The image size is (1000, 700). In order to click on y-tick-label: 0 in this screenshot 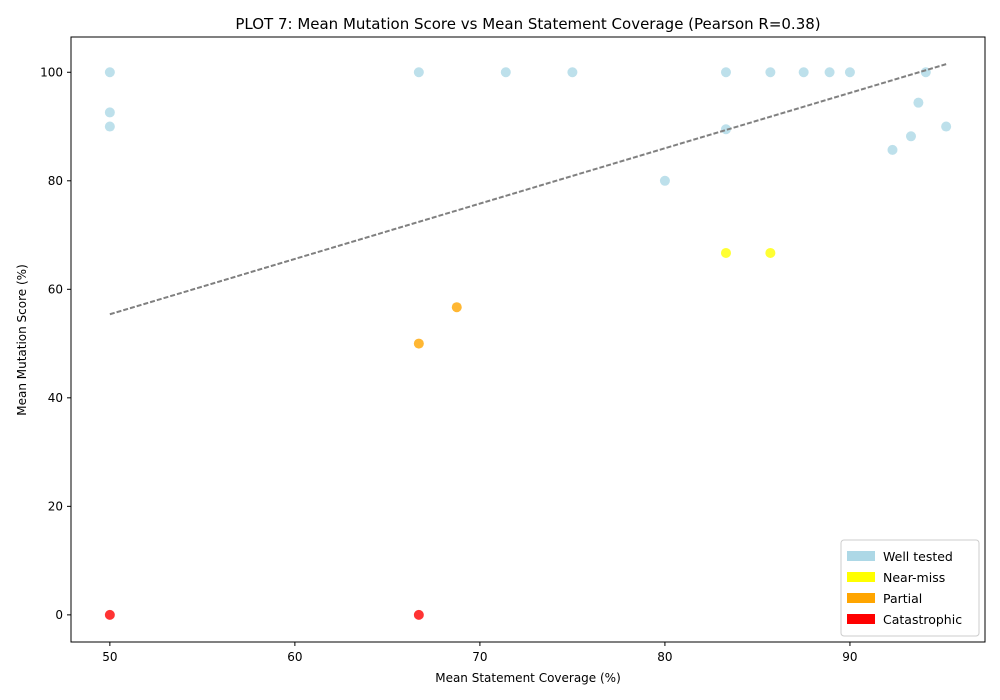, I will do `click(59, 615)`.